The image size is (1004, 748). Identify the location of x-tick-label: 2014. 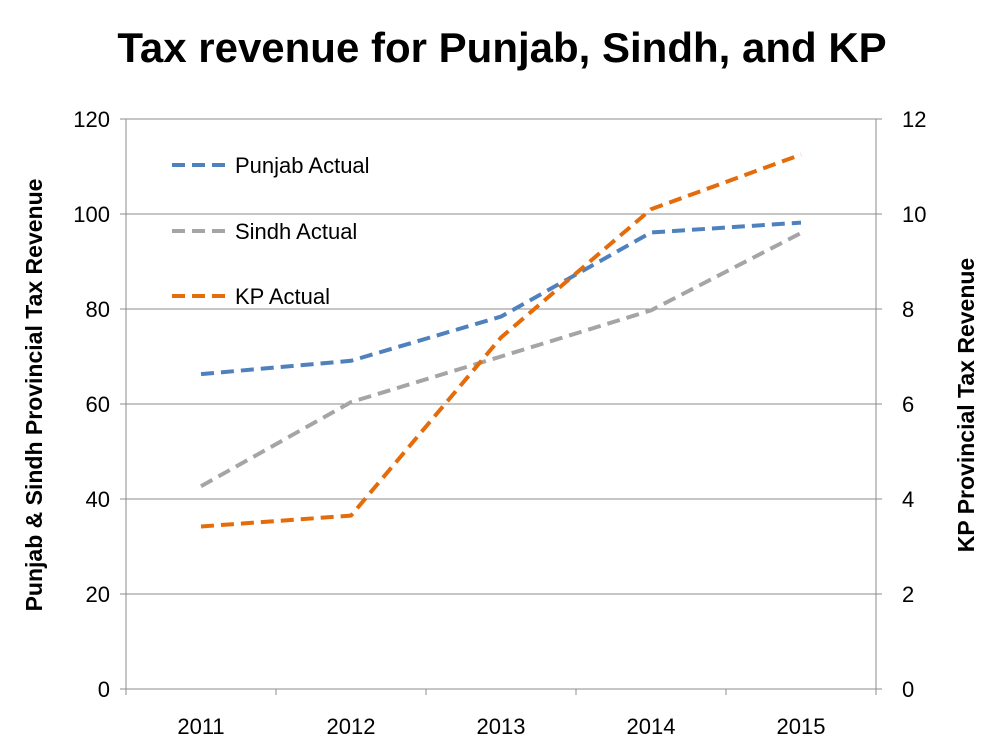
(651, 726).